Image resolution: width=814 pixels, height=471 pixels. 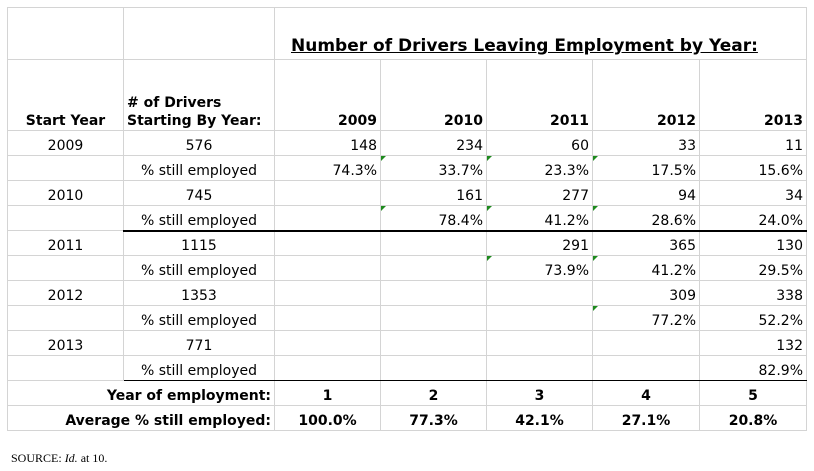 What do you see at coordinates (753, 393) in the screenshot?
I see `employment-year: 5` at bounding box center [753, 393].